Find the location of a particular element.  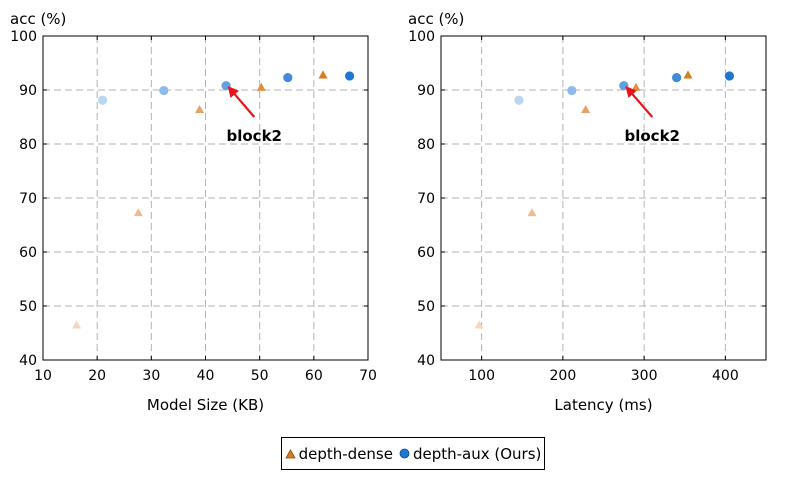

y-tick-label-1: 80 is located at coordinates (426, 145).